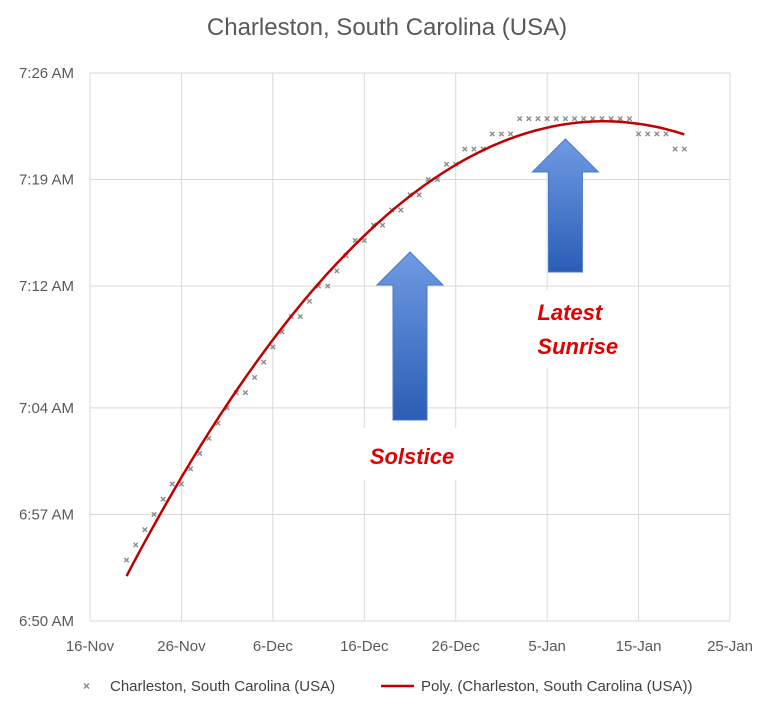 The image size is (774, 710). Describe the element at coordinates (86, 686) in the screenshot. I see `legend-marker-stroke` at that location.